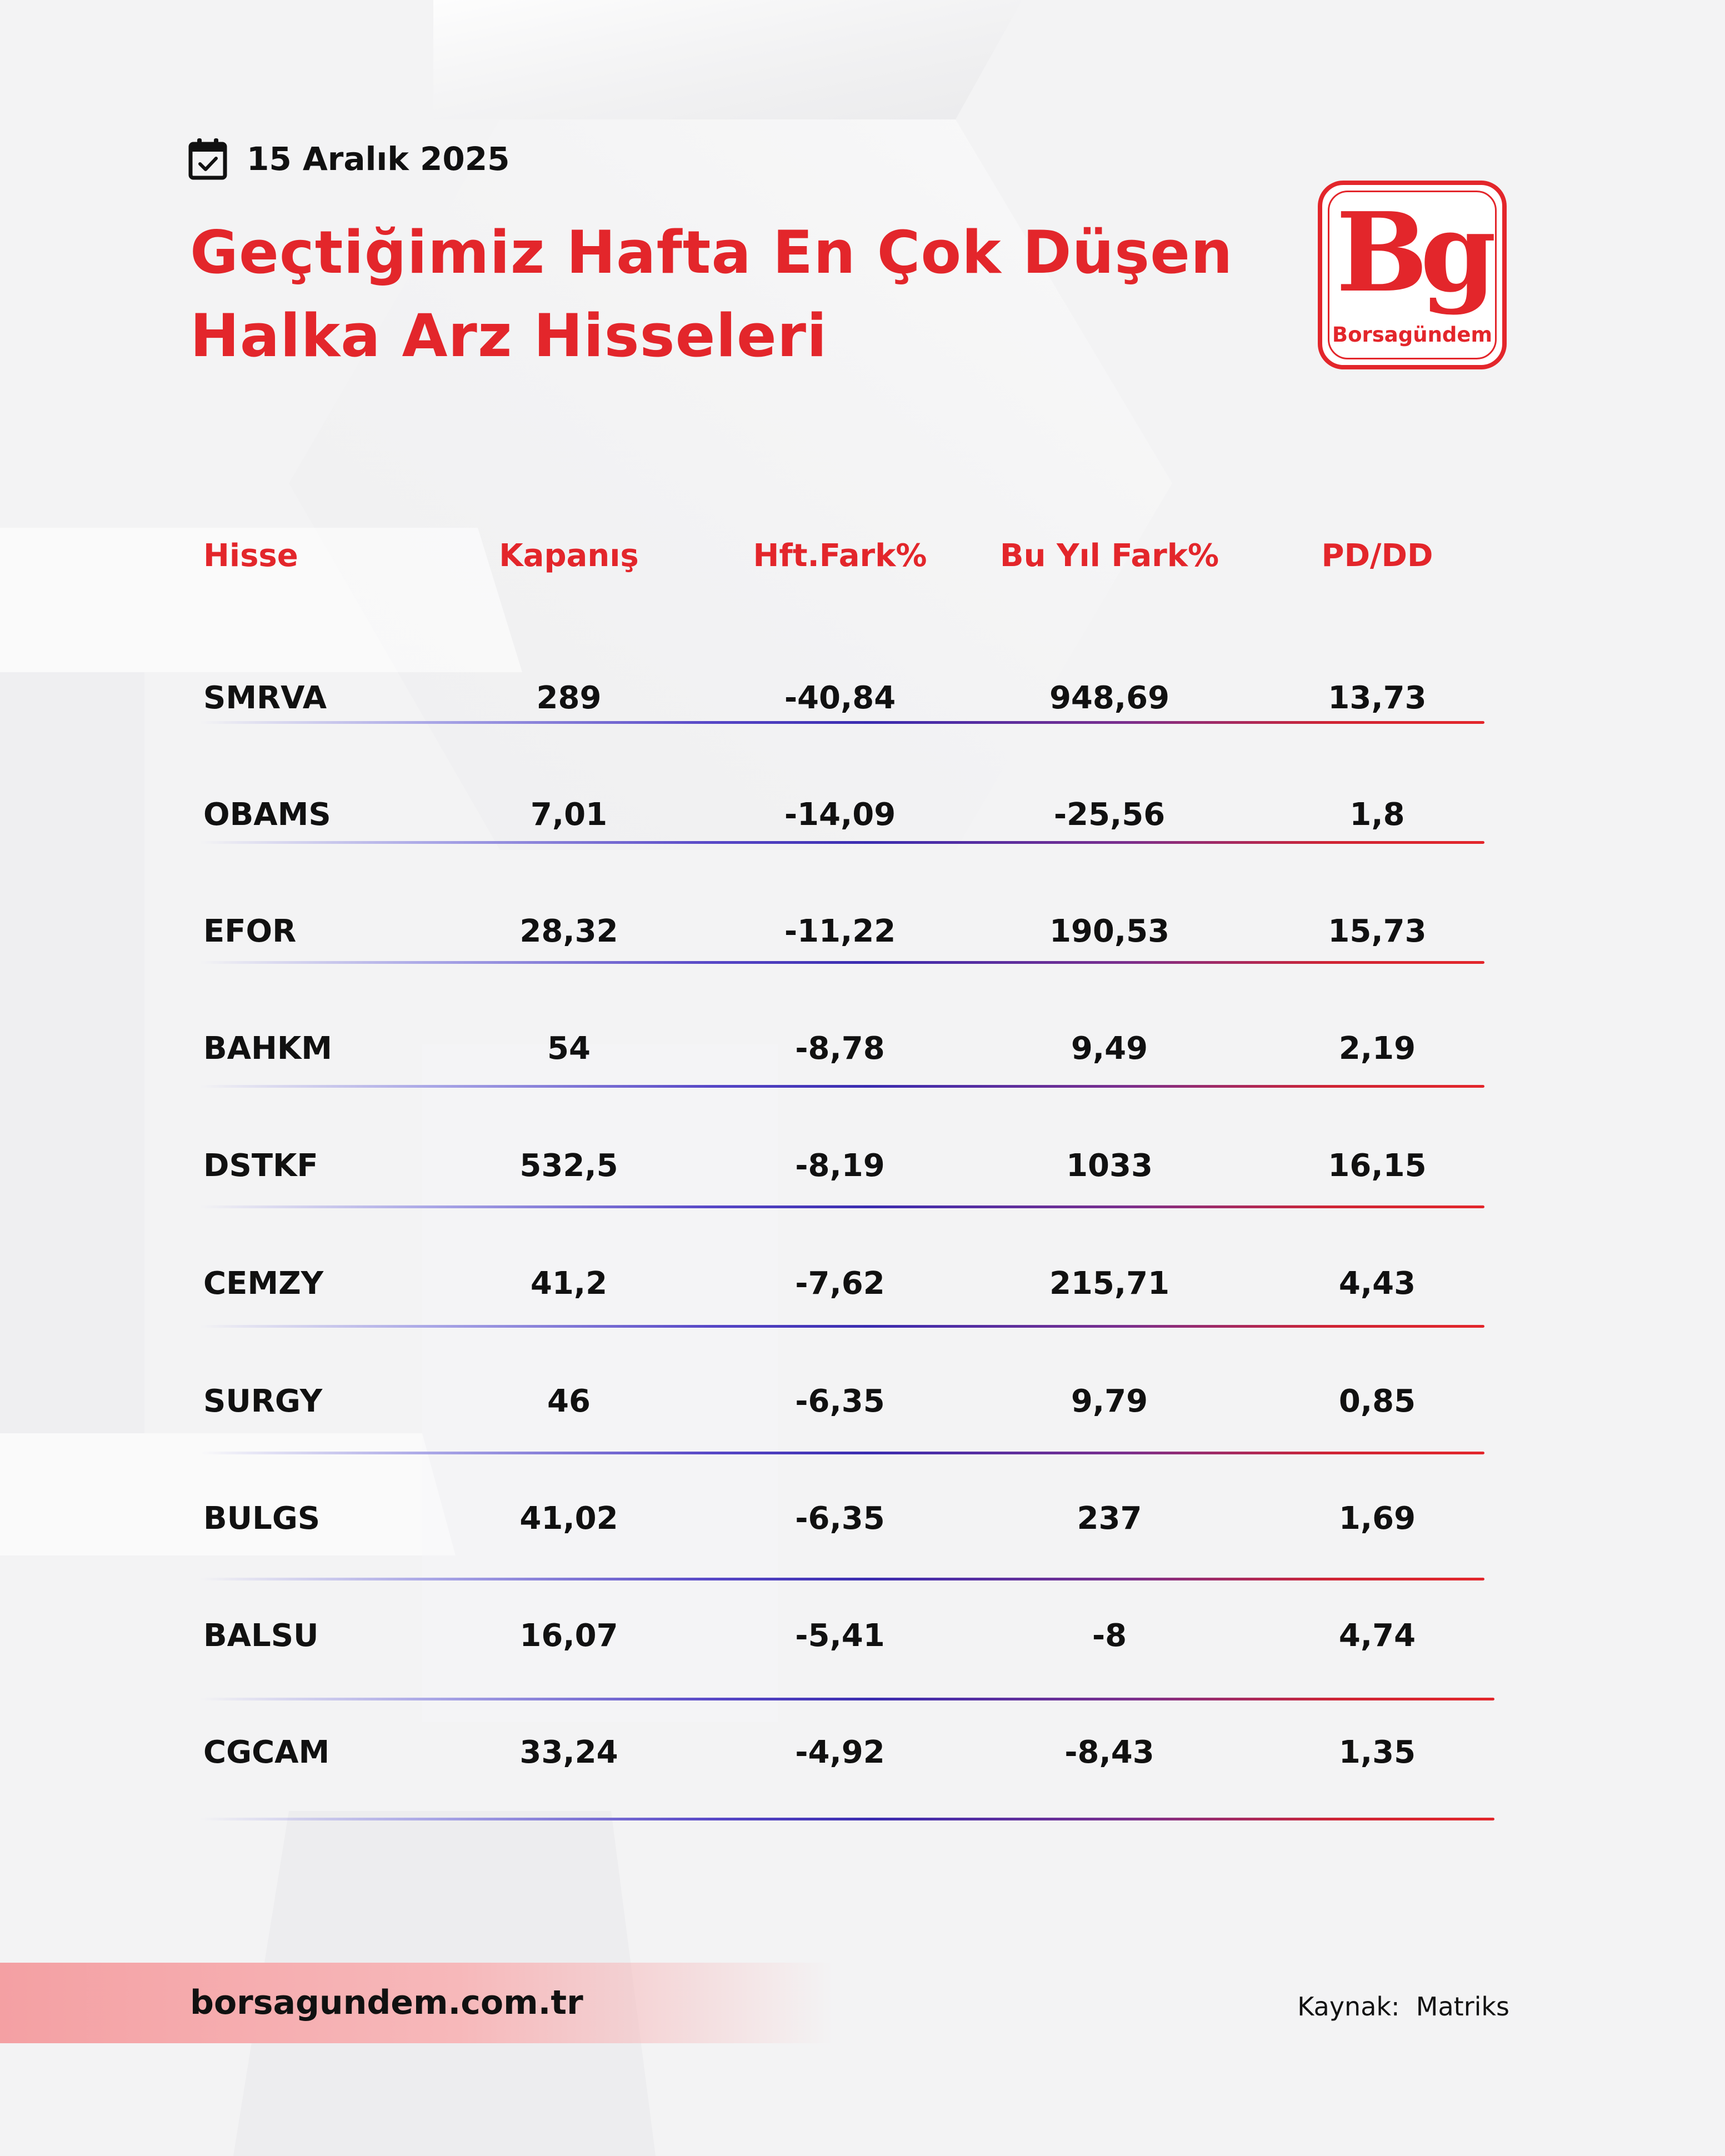  I want to click on cell-hft-fark: -14,09, so click(840, 815).